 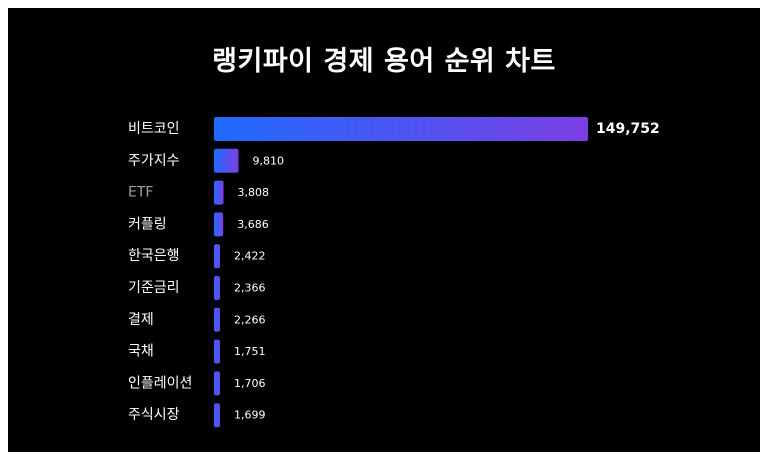 I want to click on category-label: 결제, so click(x=141, y=320).